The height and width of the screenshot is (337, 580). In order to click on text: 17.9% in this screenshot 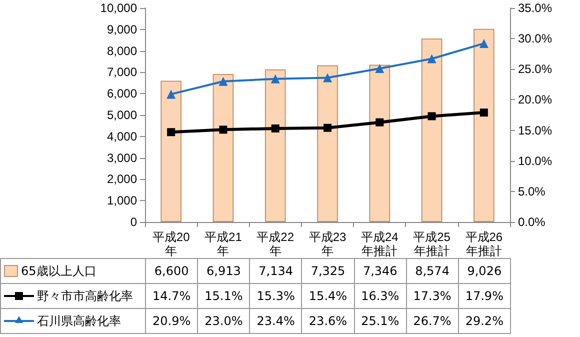, I will do `click(484, 296)`.